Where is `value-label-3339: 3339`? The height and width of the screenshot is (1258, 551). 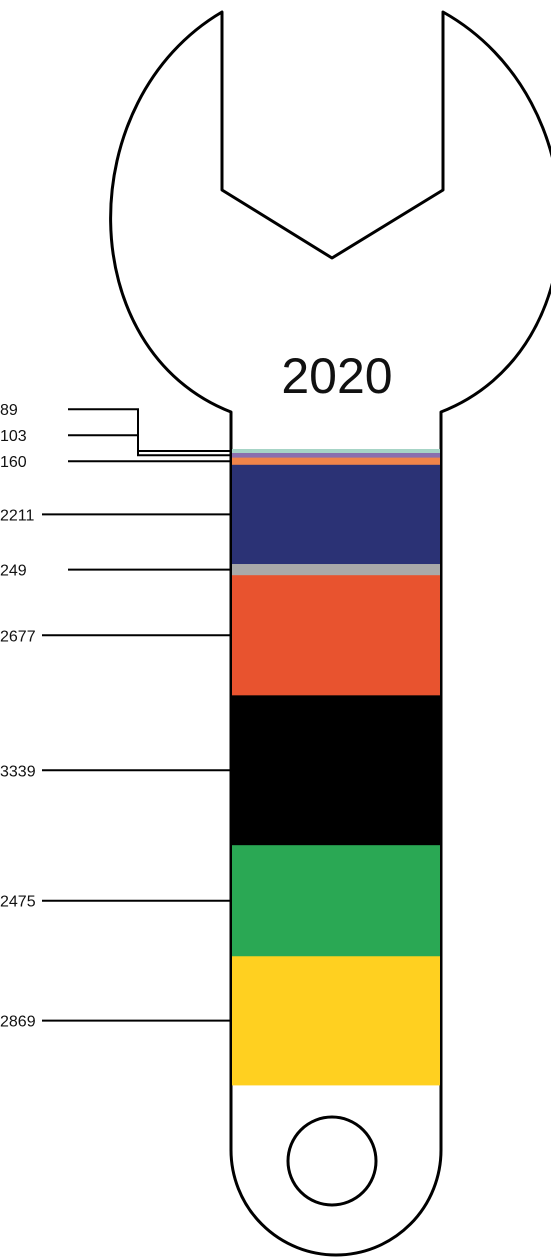 value-label-3339: 3339 is located at coordinates (18, 771).